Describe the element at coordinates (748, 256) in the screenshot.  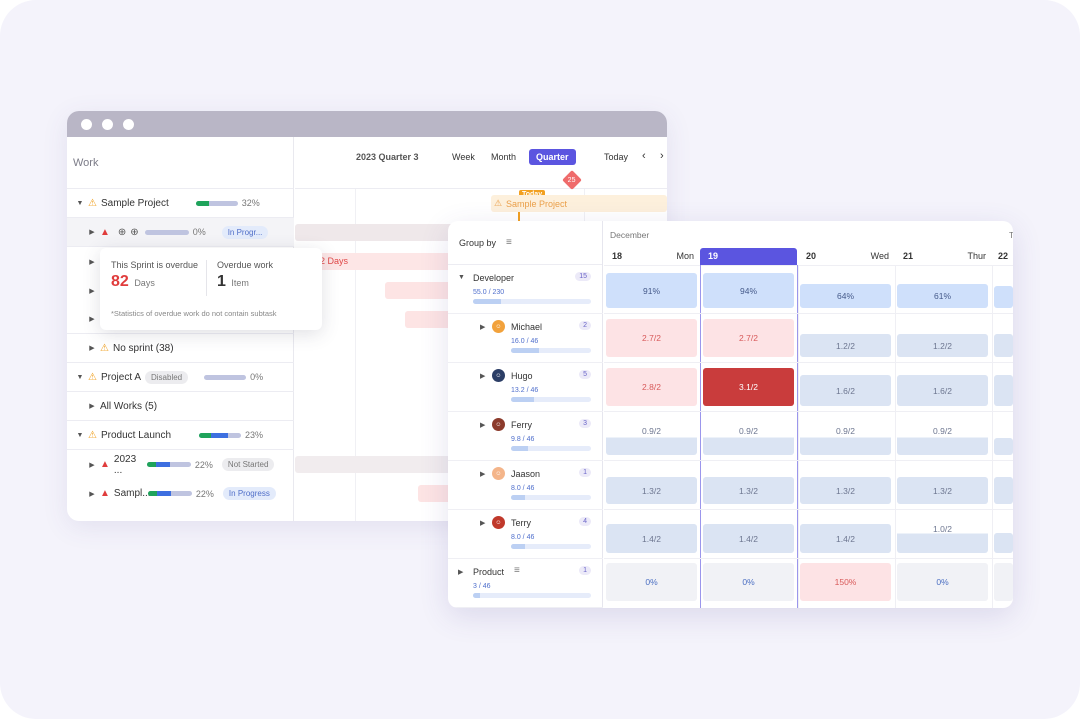
I see `day-header-19-selected: 19` at that location.